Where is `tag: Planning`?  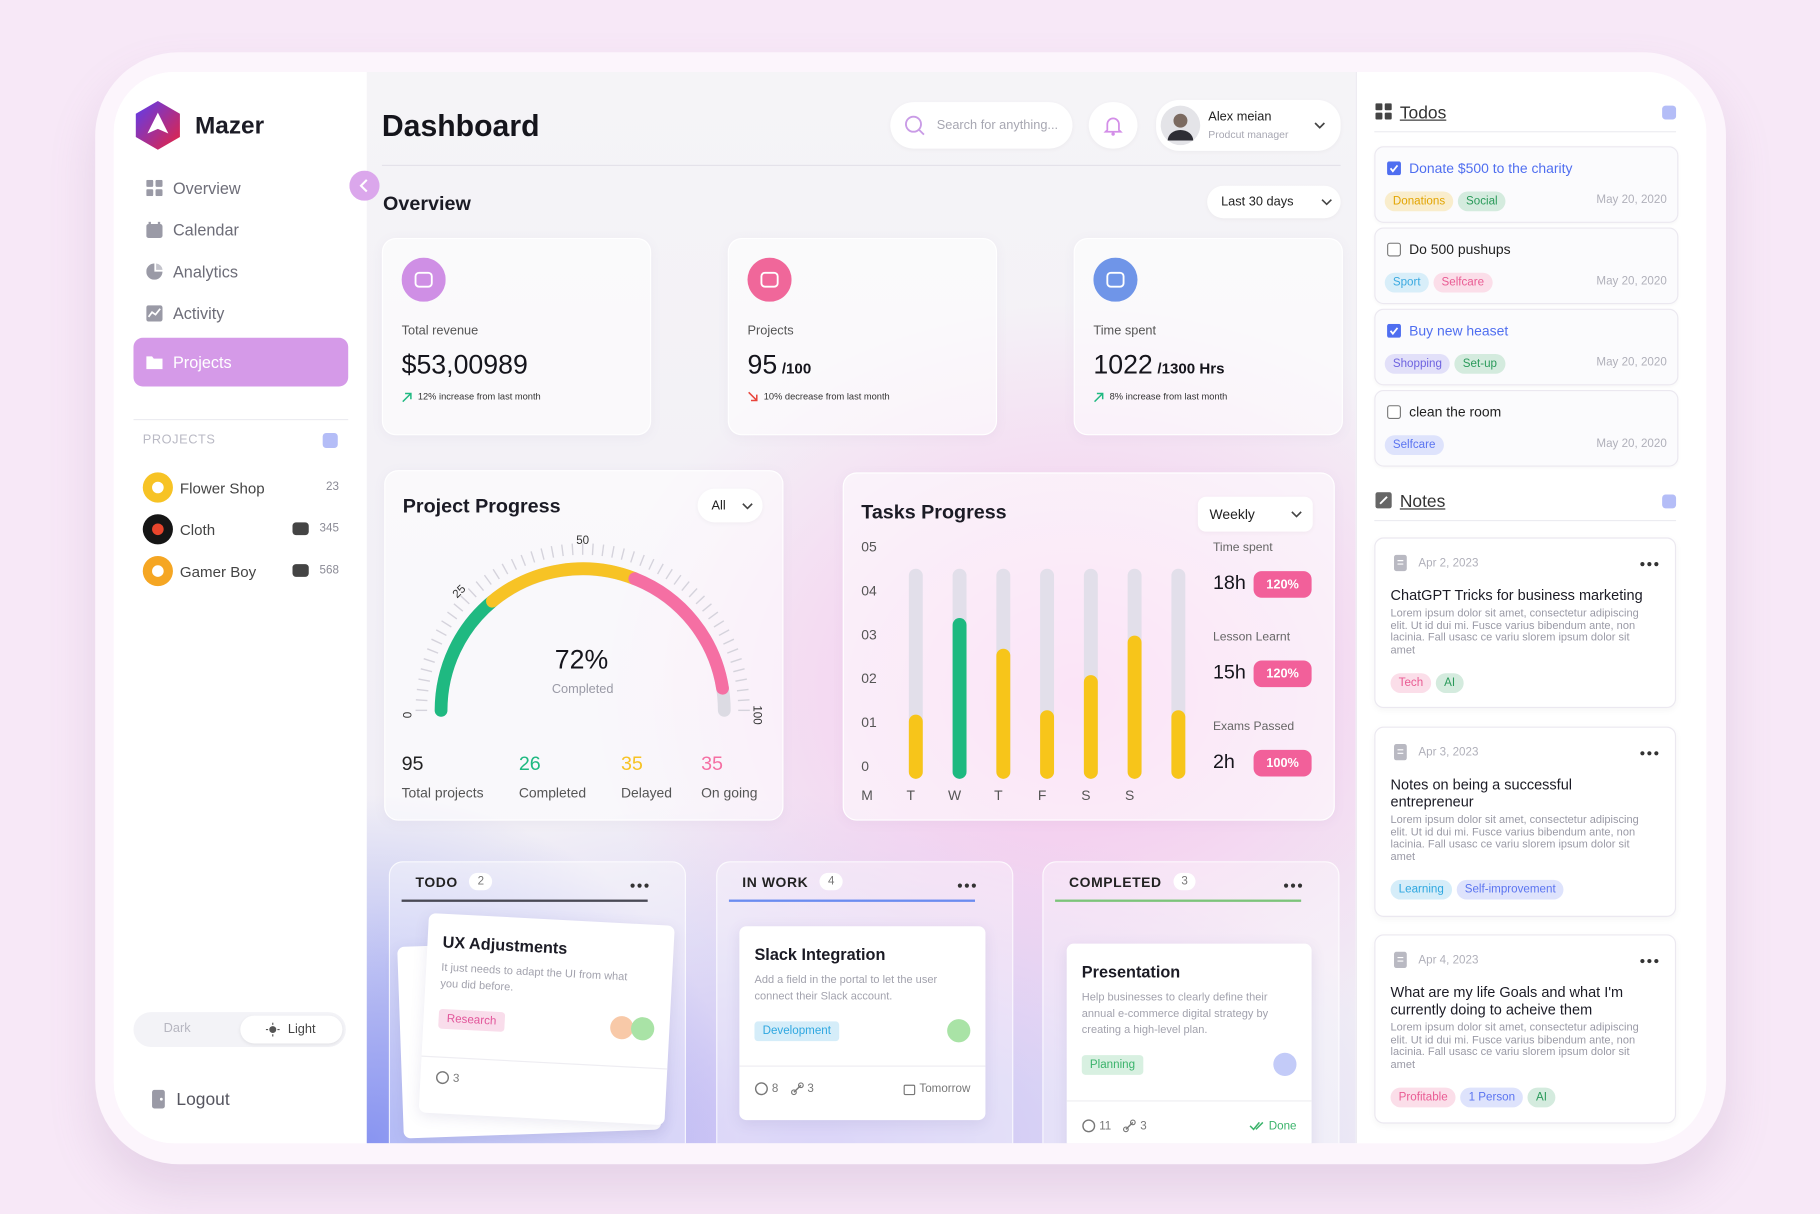
tag: Planning is located at coordinates (1112, 1064).